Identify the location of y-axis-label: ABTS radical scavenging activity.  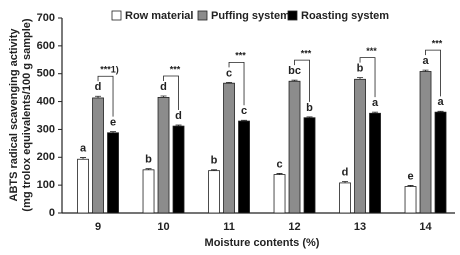
(14, 115).